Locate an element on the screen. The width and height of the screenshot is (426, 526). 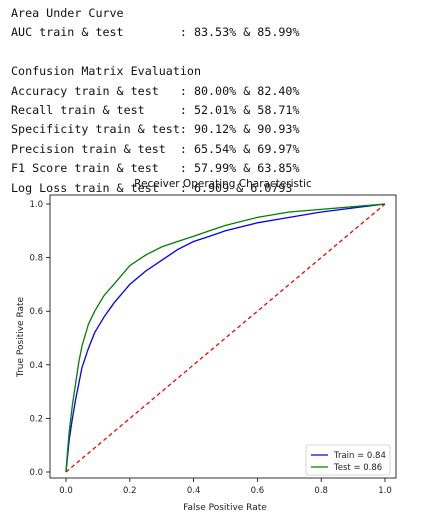
x-tick-label: 0.8 is located at coordinates (321, 491).